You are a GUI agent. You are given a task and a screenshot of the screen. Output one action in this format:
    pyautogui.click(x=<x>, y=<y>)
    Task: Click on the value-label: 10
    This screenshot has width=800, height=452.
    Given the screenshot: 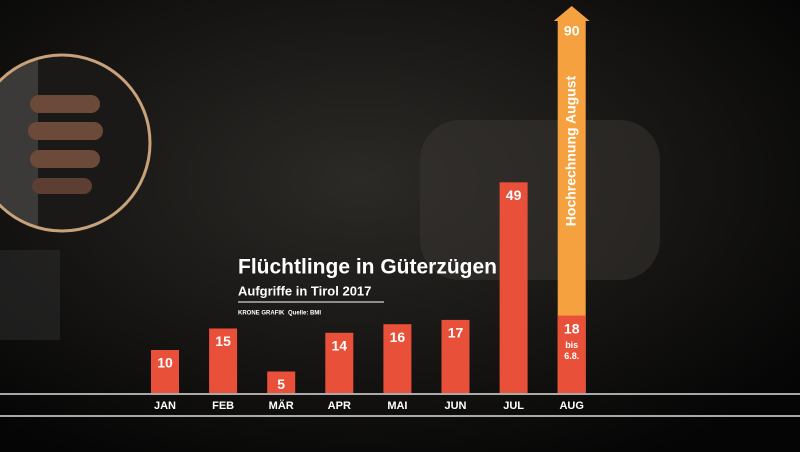 What is the action you would take?
    pyautogui.click(x=165, y=363)
    